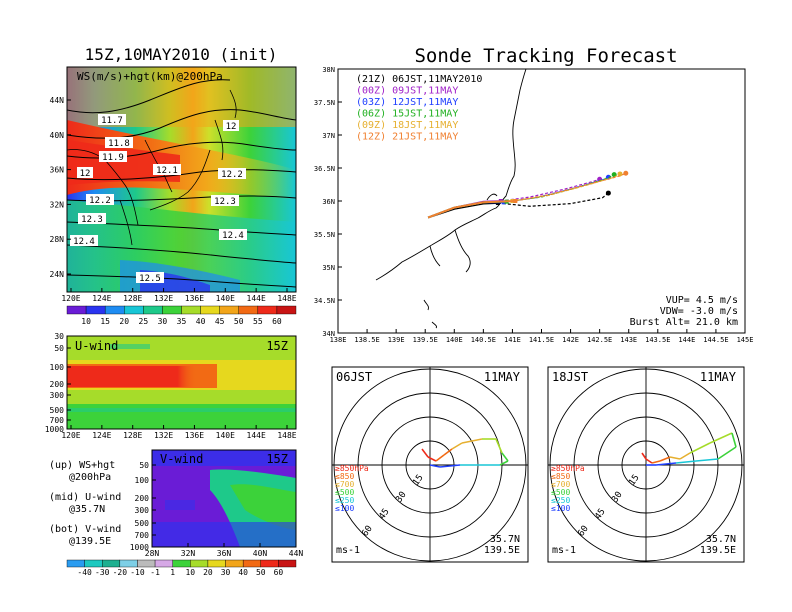 The image size is (792, 612). What do you see at coordinates (181, 54) in the screenshot?
I see `left-title: 15Z,10MAY2010 (init)` at bounding box center [181, 54].